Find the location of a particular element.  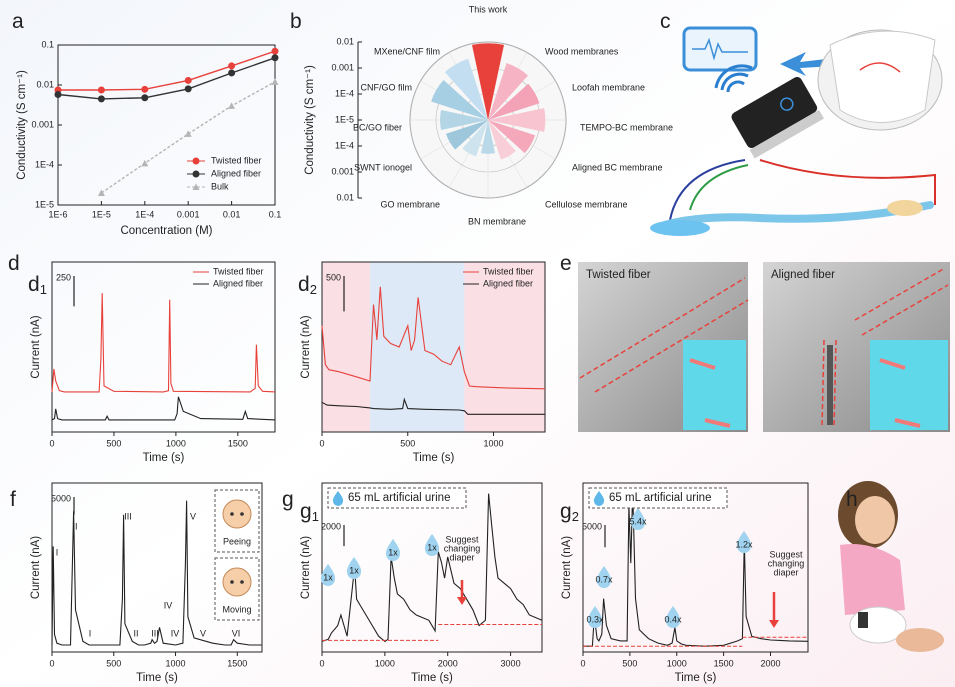

annotation: 1x is located at coordinates (393, 552).